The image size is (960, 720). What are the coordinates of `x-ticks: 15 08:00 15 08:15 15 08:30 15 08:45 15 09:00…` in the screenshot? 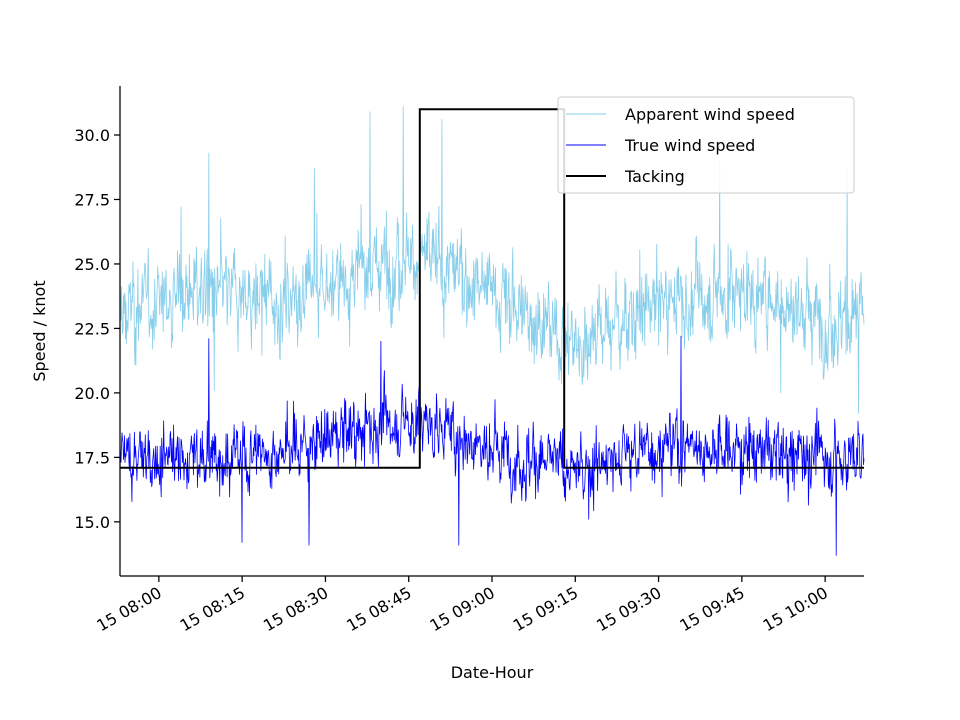 It's located at (462, 605).